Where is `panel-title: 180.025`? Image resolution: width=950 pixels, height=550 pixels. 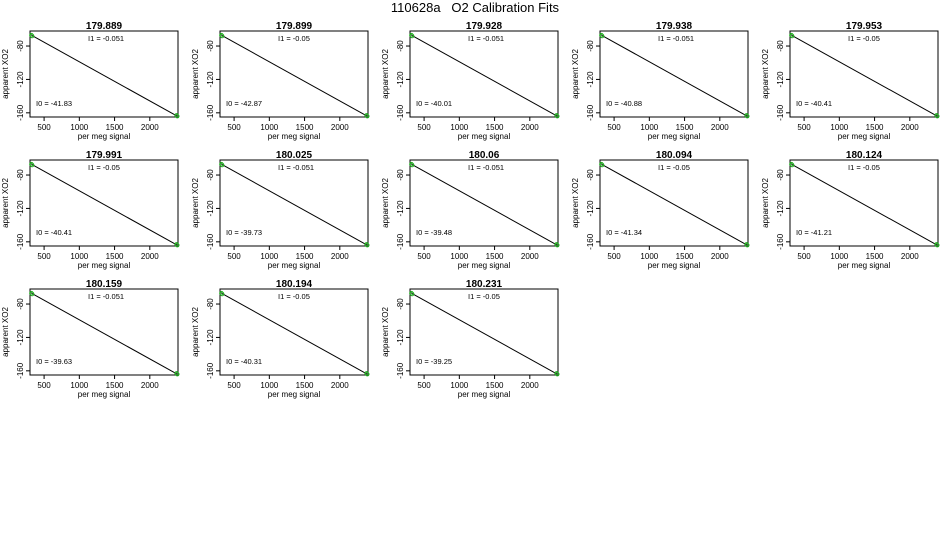 panel-title: 180.025 is located at coordinates (294, 155).